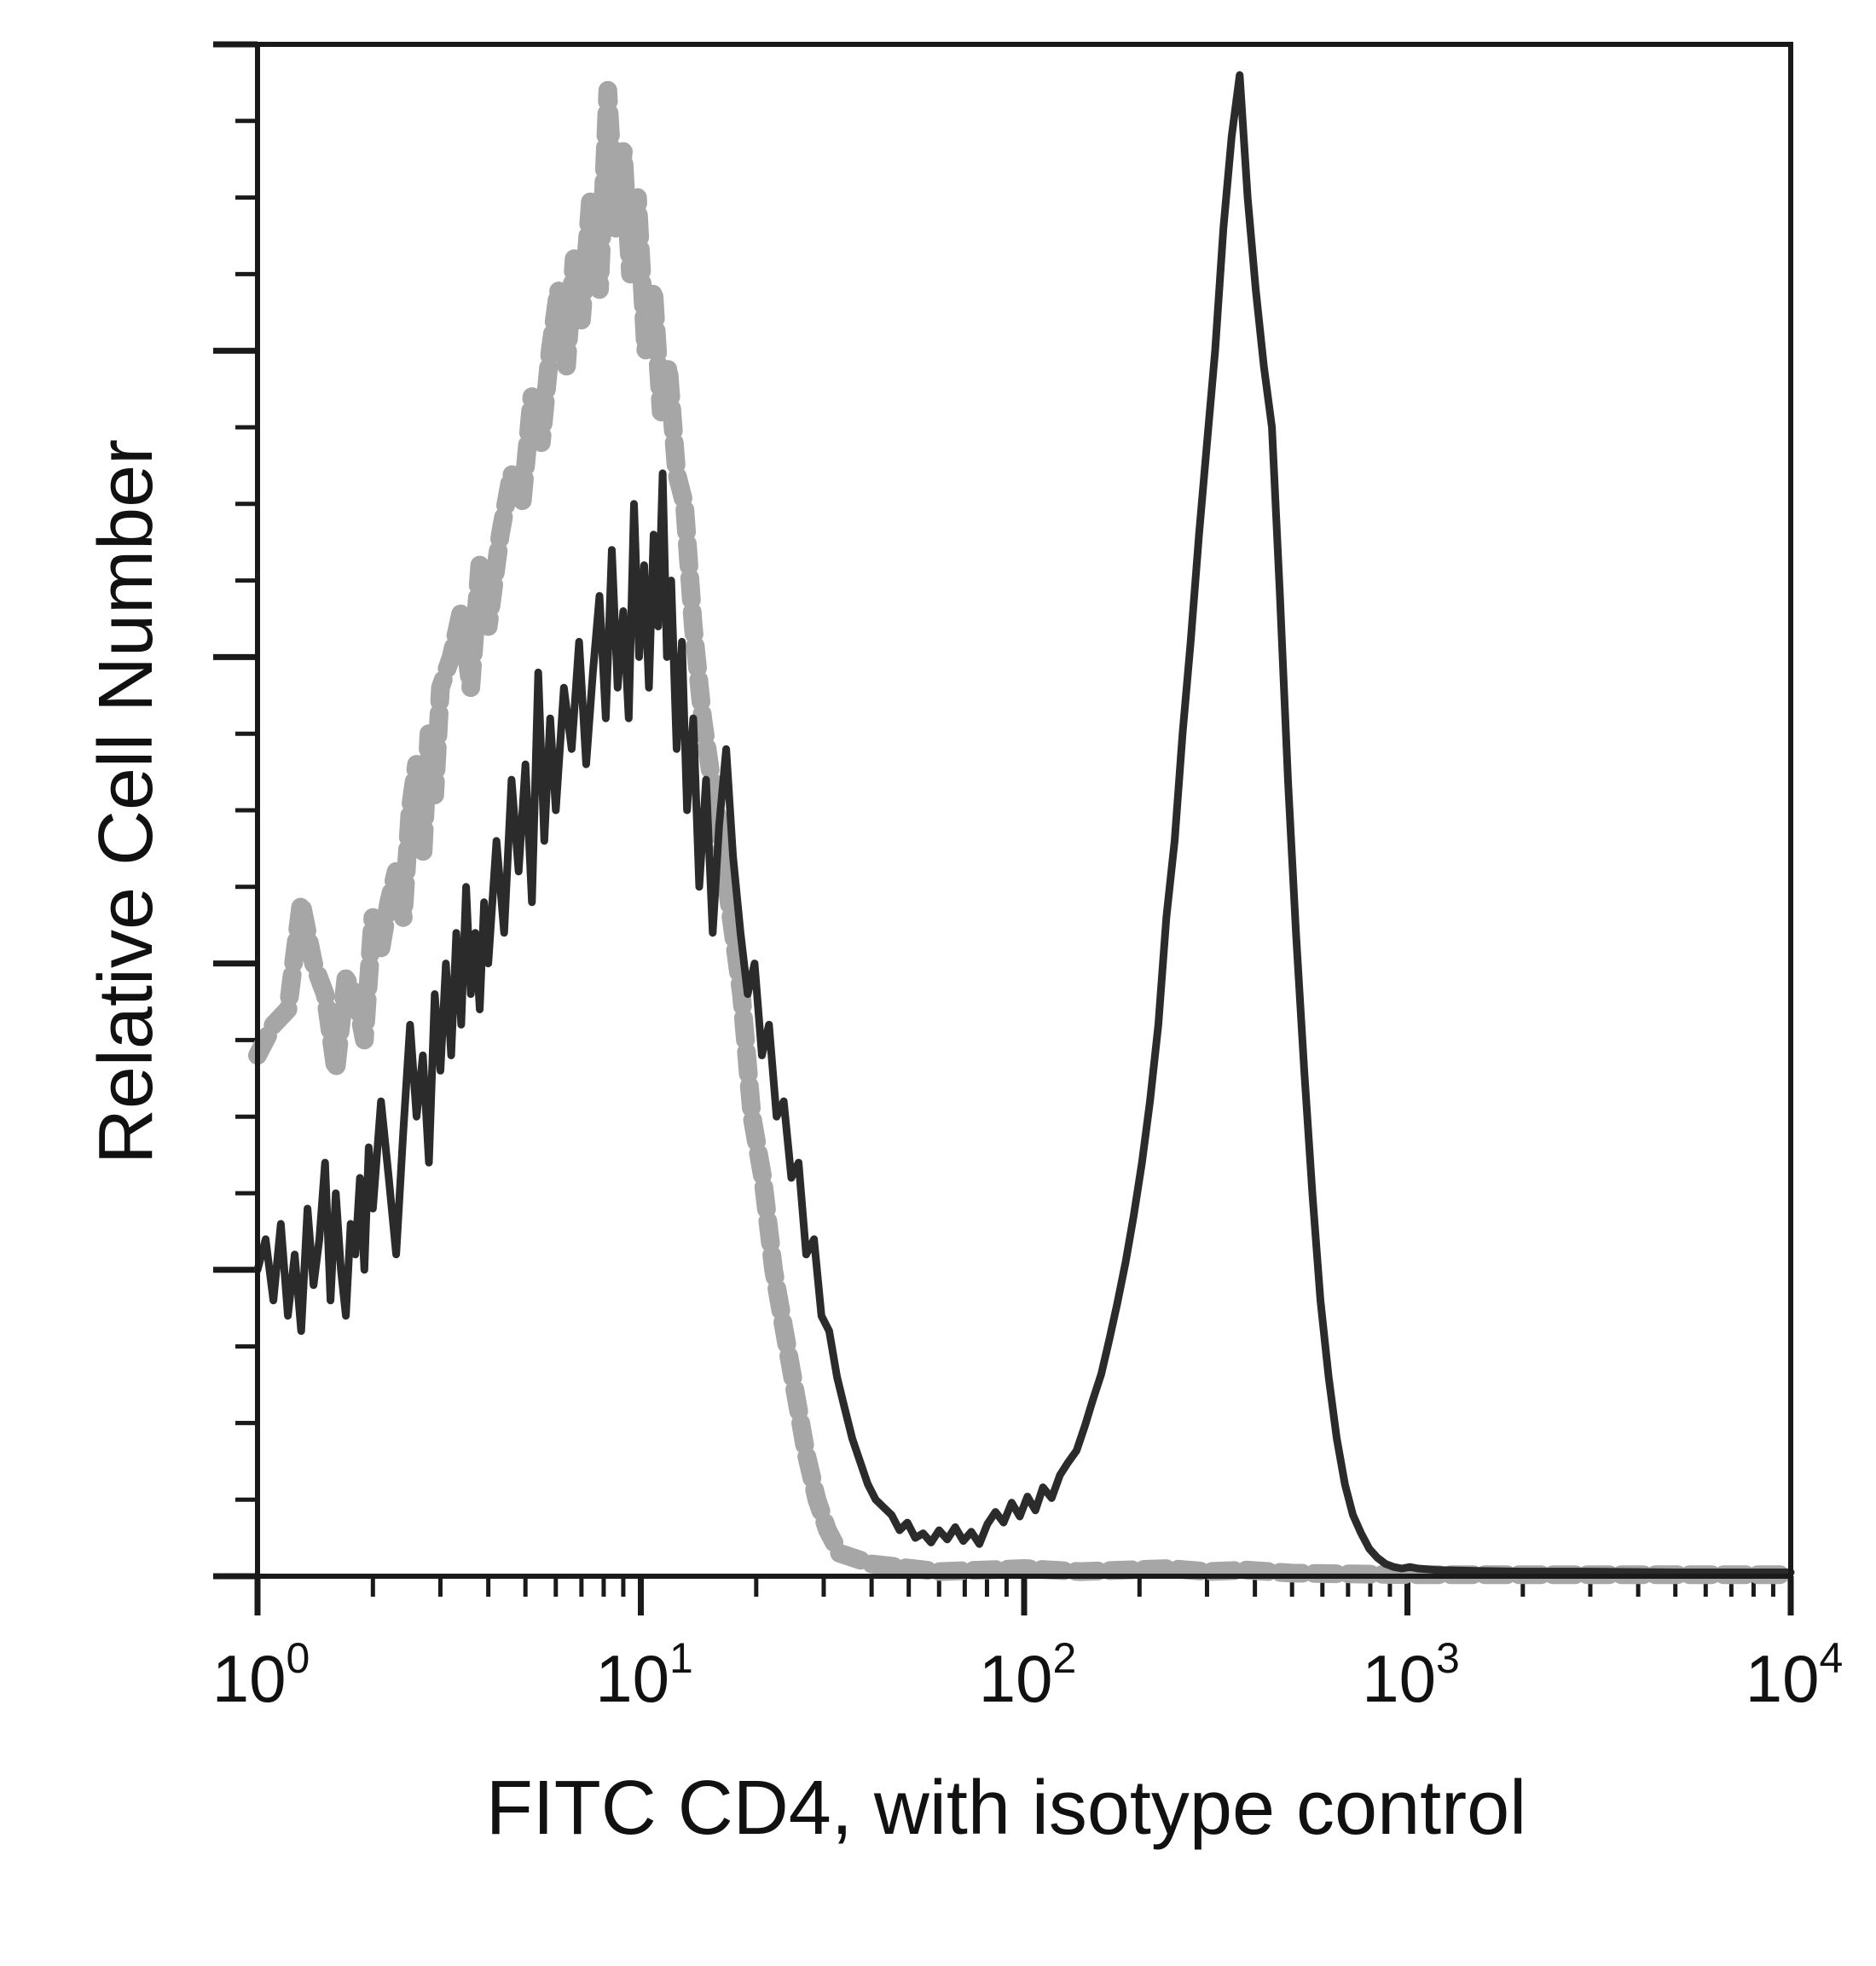 The width and height of the screenshot is (1876, 1966). Describe the element at coordinates (1024, 1595) in the screenshot. I see `x-axis-ticks` at that location.